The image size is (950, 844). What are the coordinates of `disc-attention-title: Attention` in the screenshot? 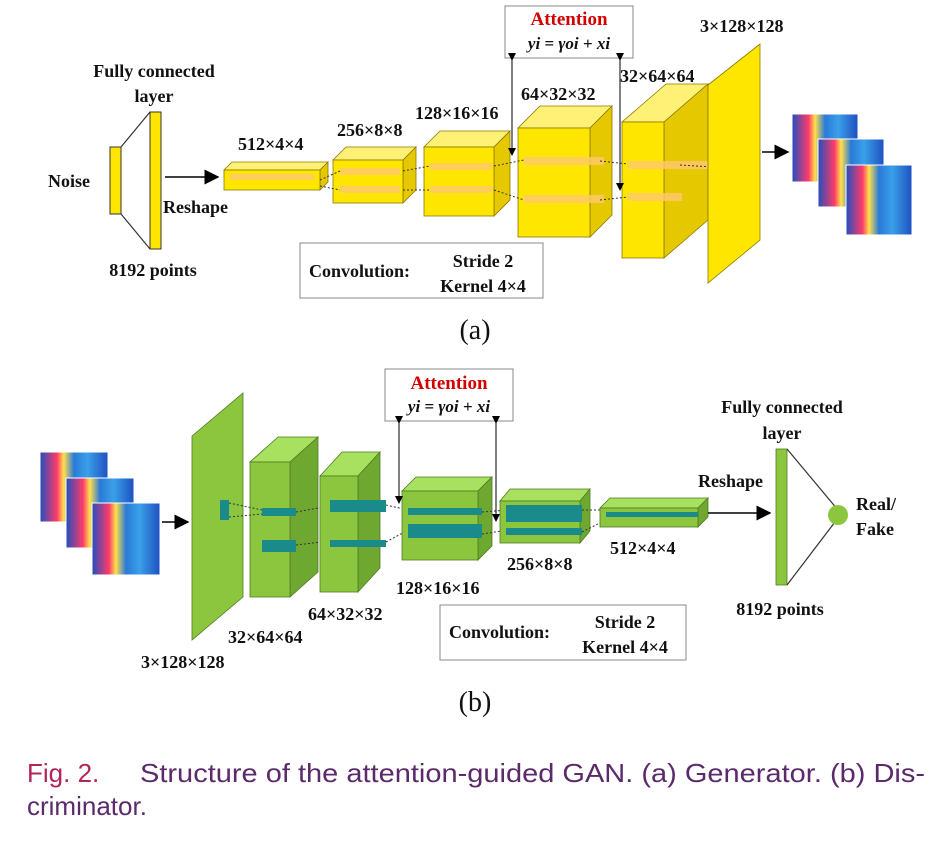 It's located at (448, 383).